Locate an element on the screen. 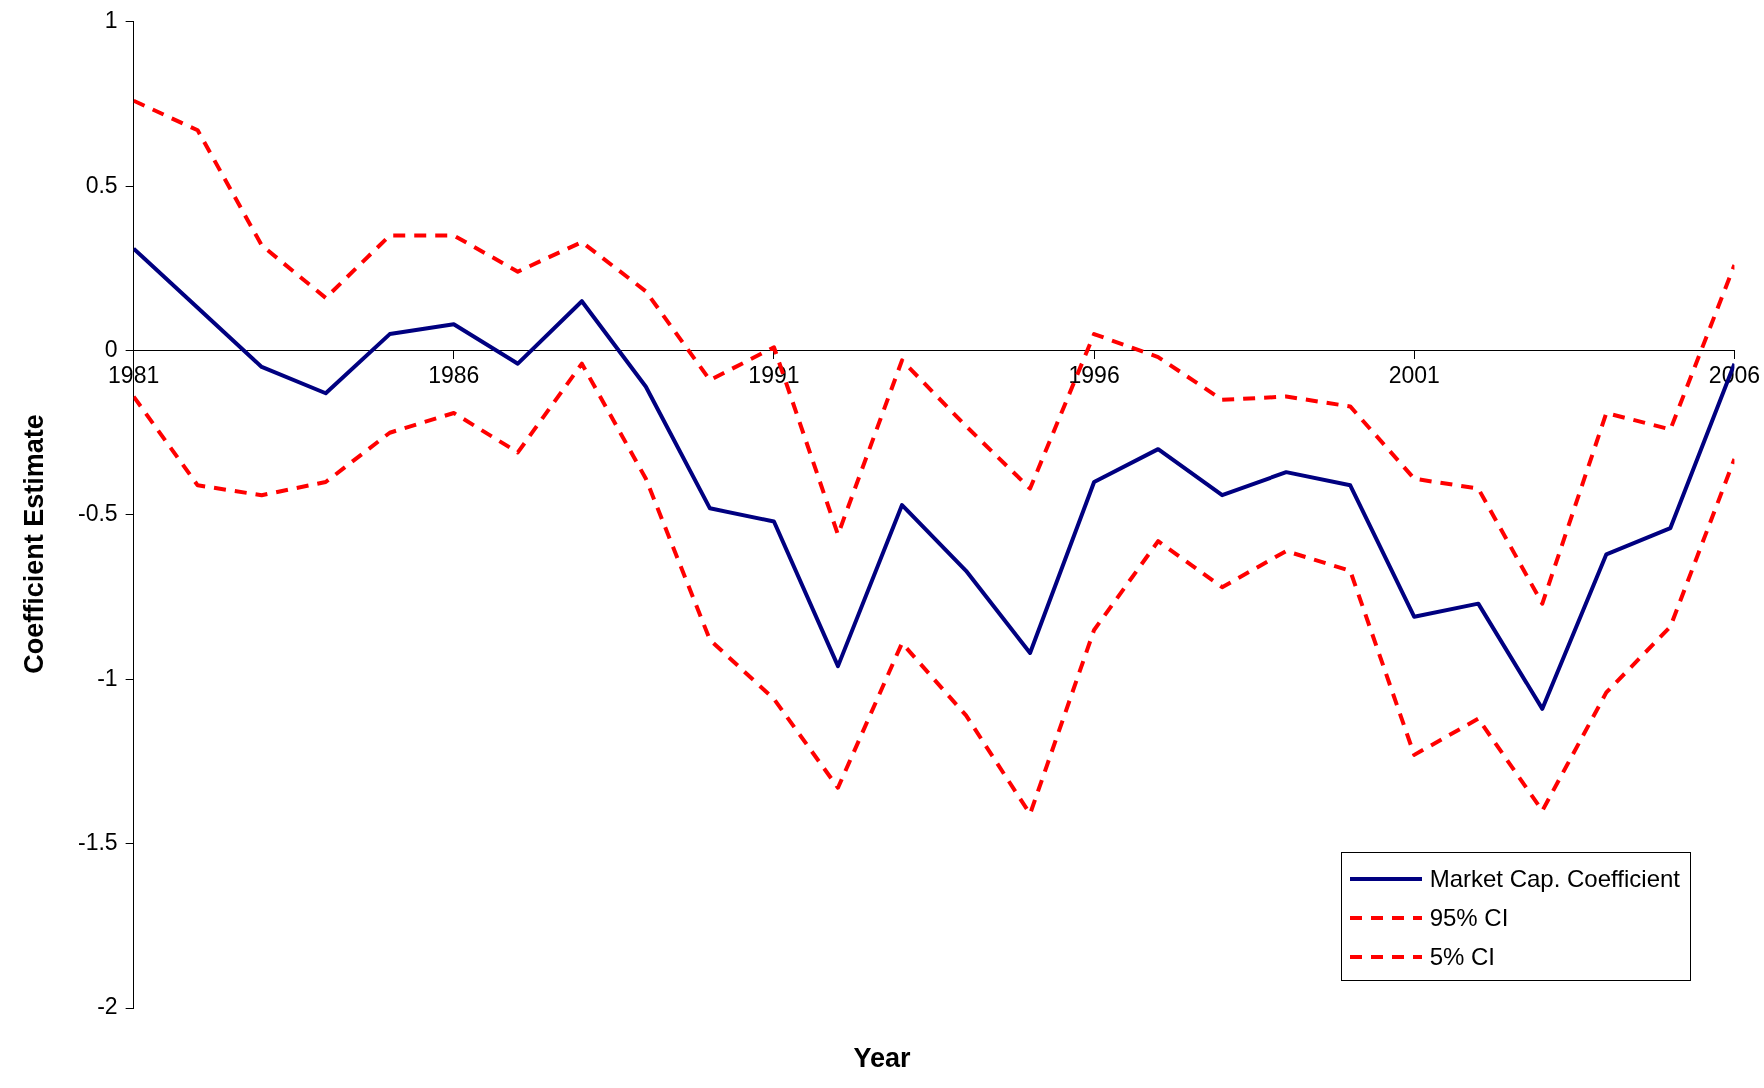 The height and width of the screenshot is (1088, 1764). x-tick-label: 1996 is located at coordinates (1094, 374).